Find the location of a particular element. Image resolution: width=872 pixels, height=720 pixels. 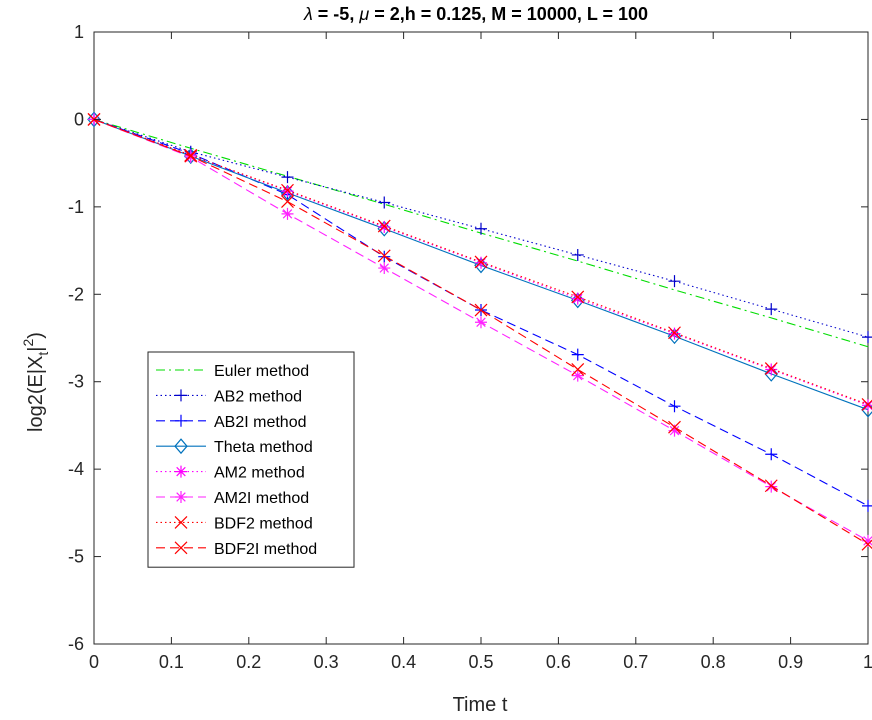

legend-label: AM2 method is located at coordinates (259, 473).